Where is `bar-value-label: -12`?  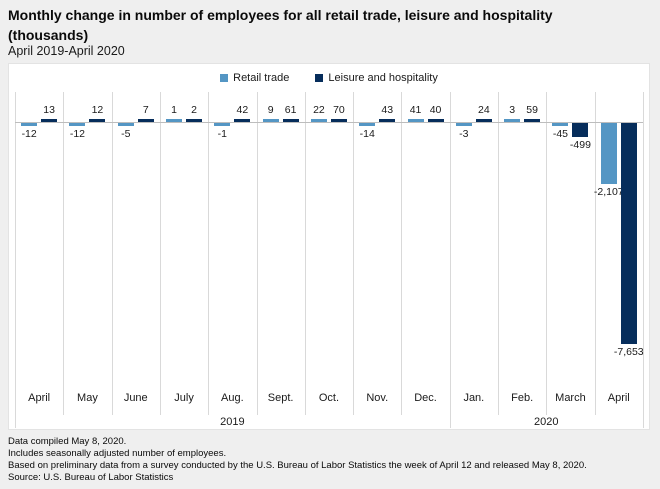
bar-value-label: -12 is located at coordinates (29, 134).